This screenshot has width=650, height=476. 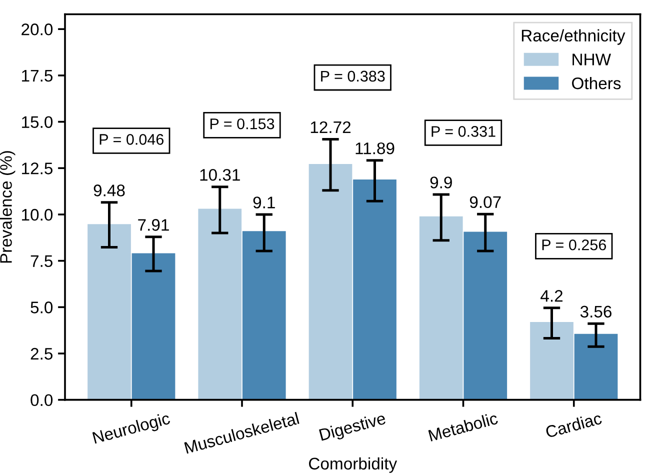 What do you see at coordinates (220, 174) in the screenshot?
I see `data-label: 10.31` at bounding box center [220, 174].